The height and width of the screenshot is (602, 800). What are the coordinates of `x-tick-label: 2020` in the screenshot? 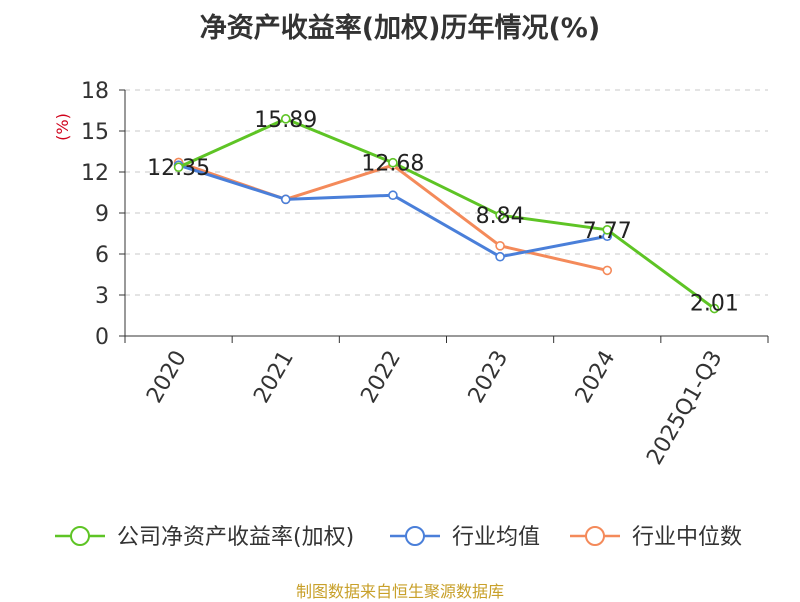 It's located at (167, 377).